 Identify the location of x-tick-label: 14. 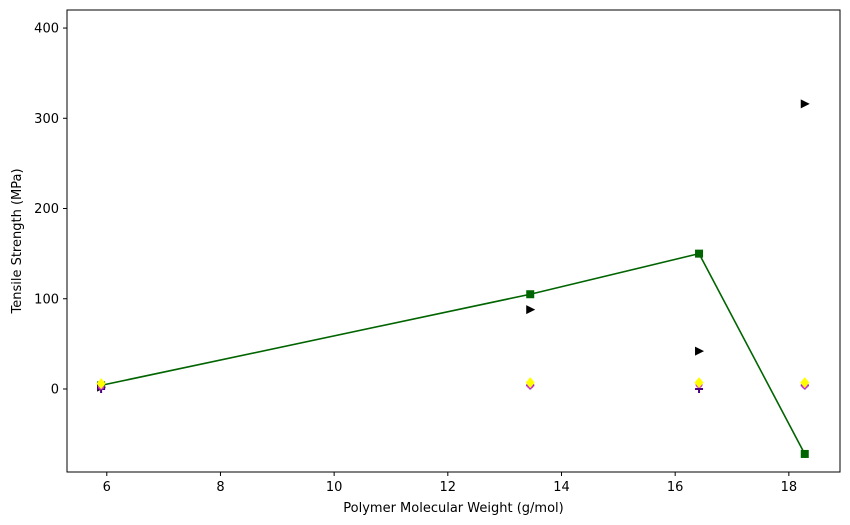
(561, 487).